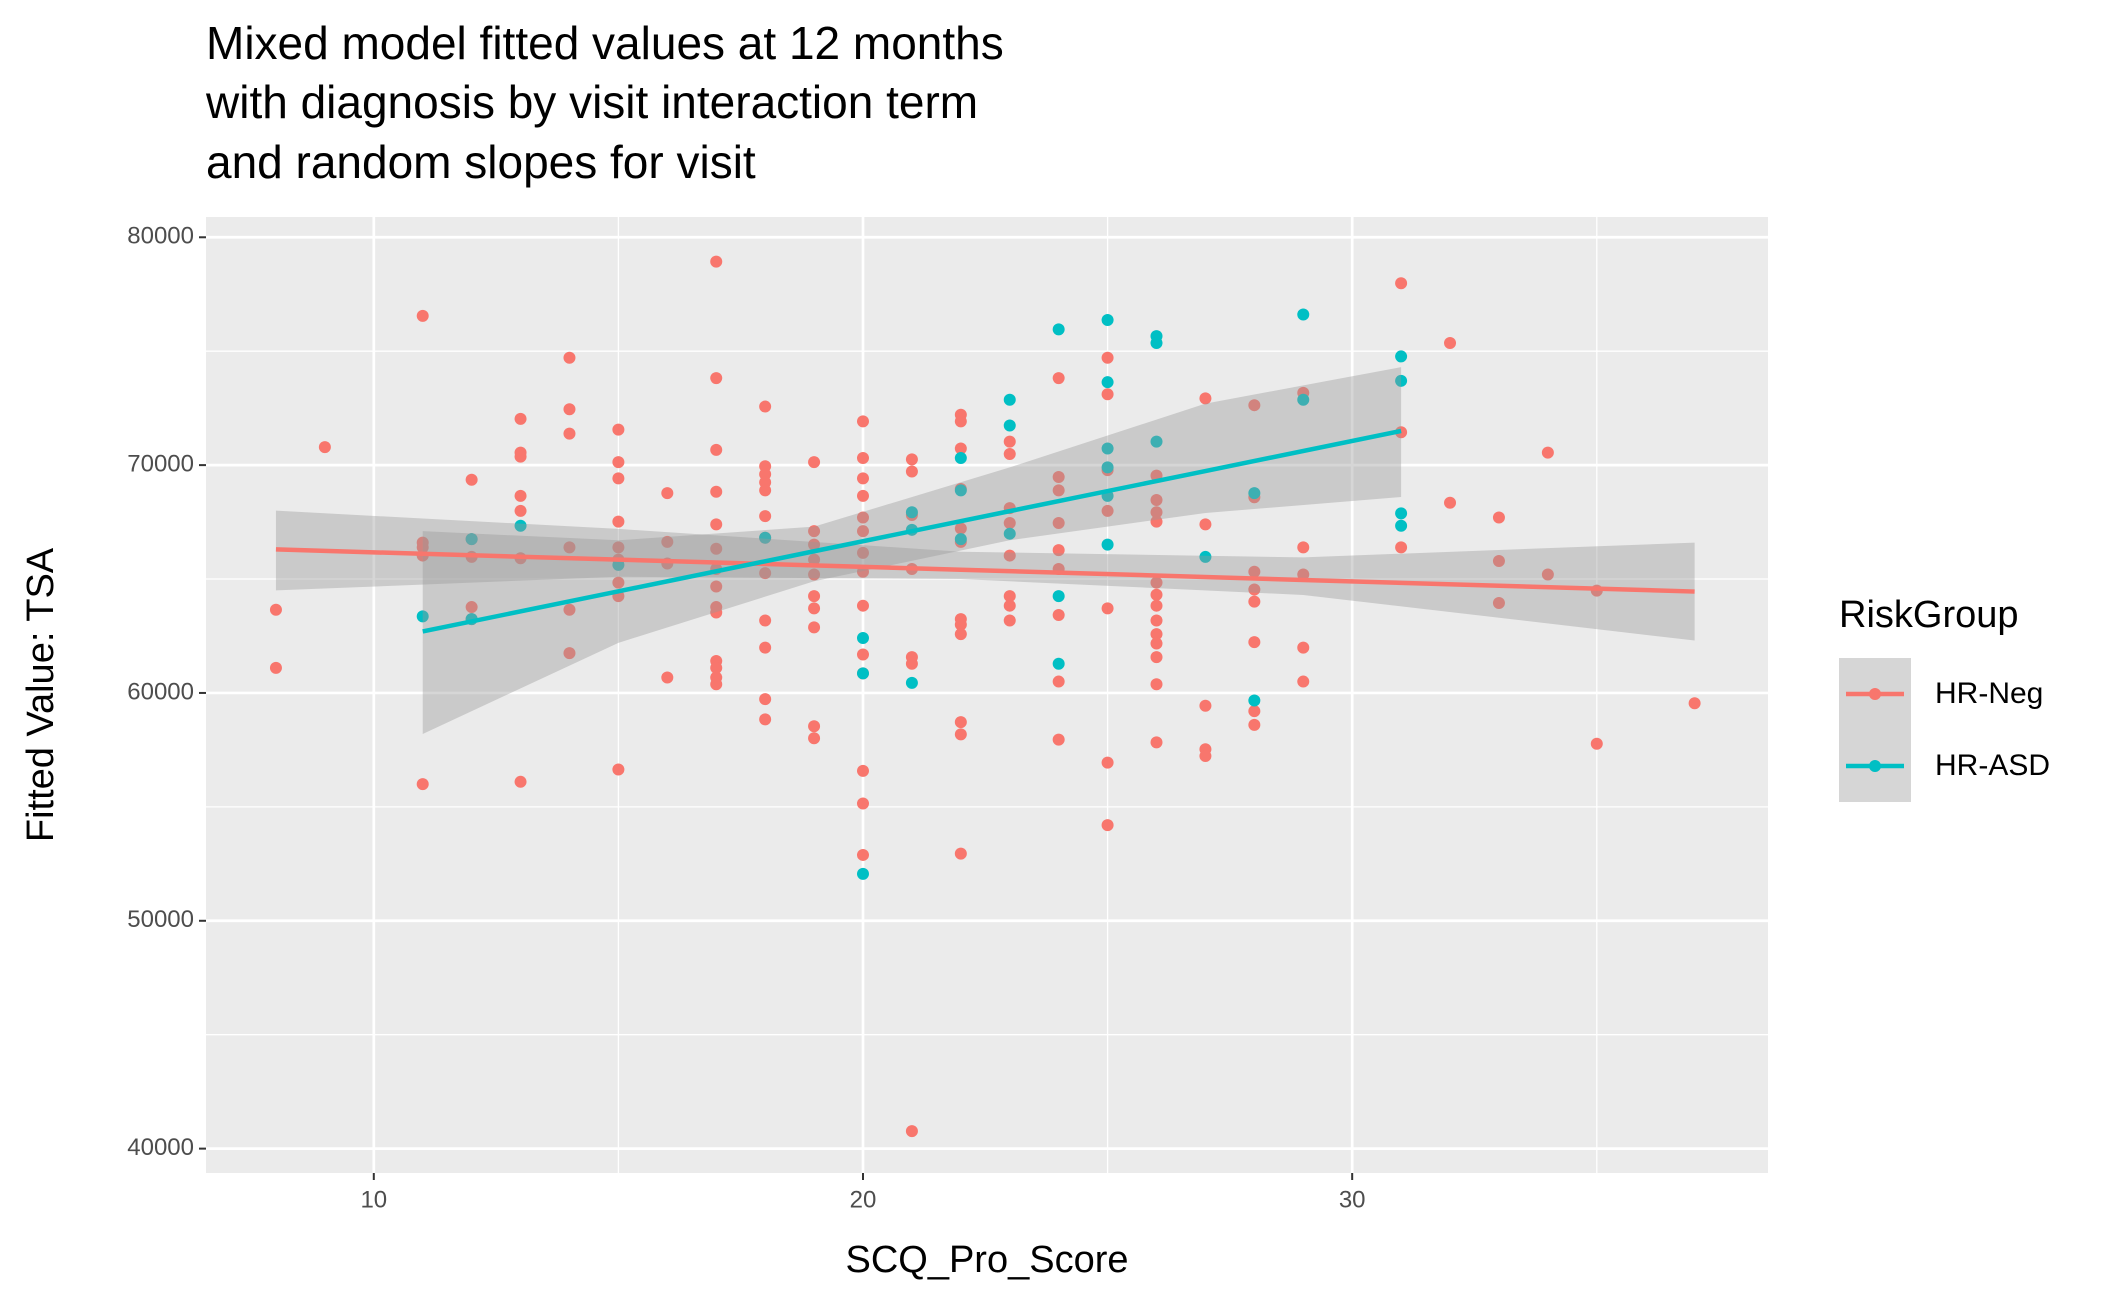 The height and width of the screenshot is (1296, 2103). Describe the element at coordinates (160, 691) in the screenshot. I see `y-tick-label: 60000` at that location.